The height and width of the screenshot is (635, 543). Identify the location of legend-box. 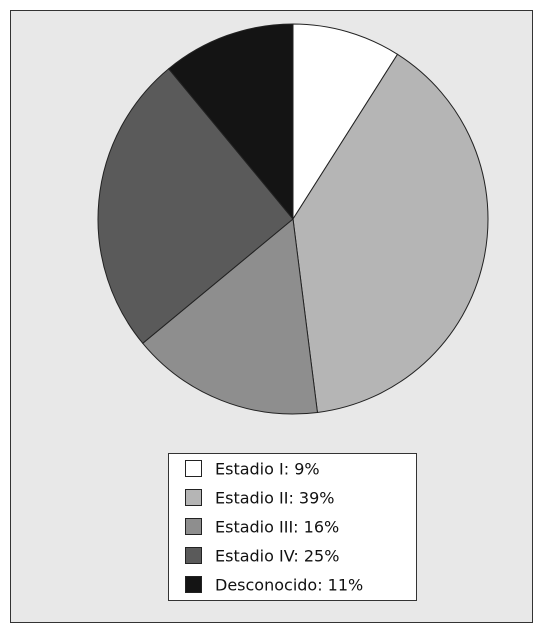
(292, 527).